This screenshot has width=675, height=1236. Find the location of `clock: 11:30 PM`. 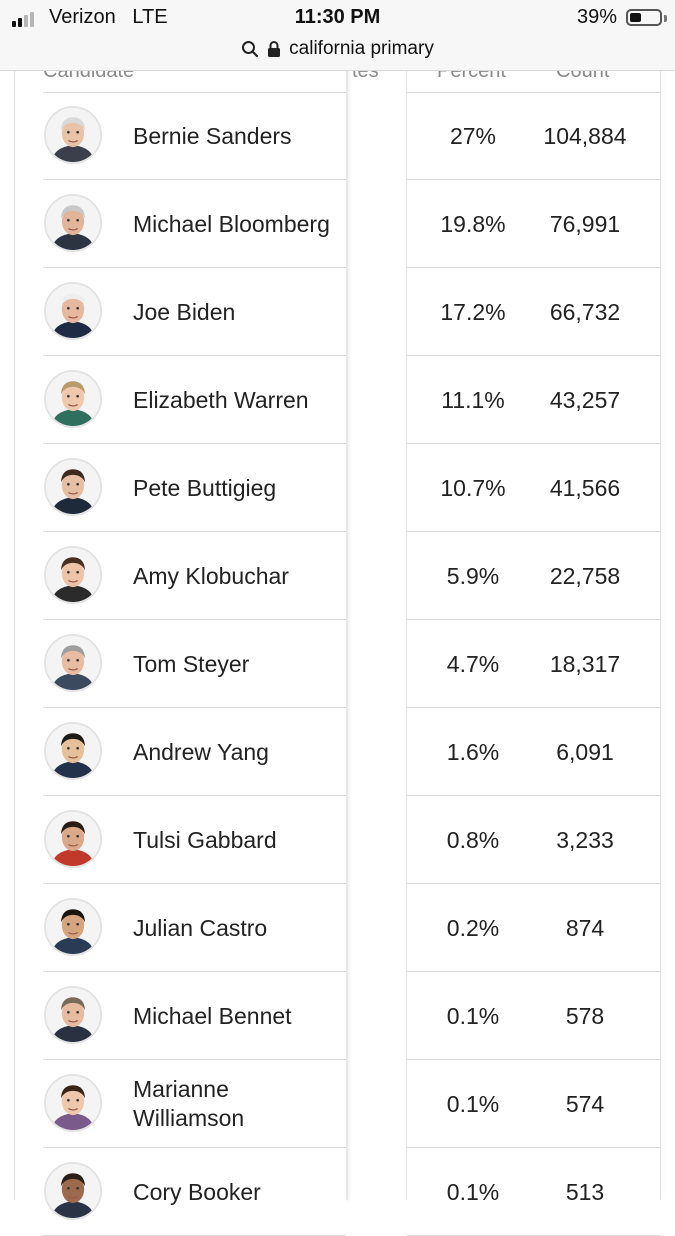

clock: 11:30 PM is located at coordinates (337, 17).